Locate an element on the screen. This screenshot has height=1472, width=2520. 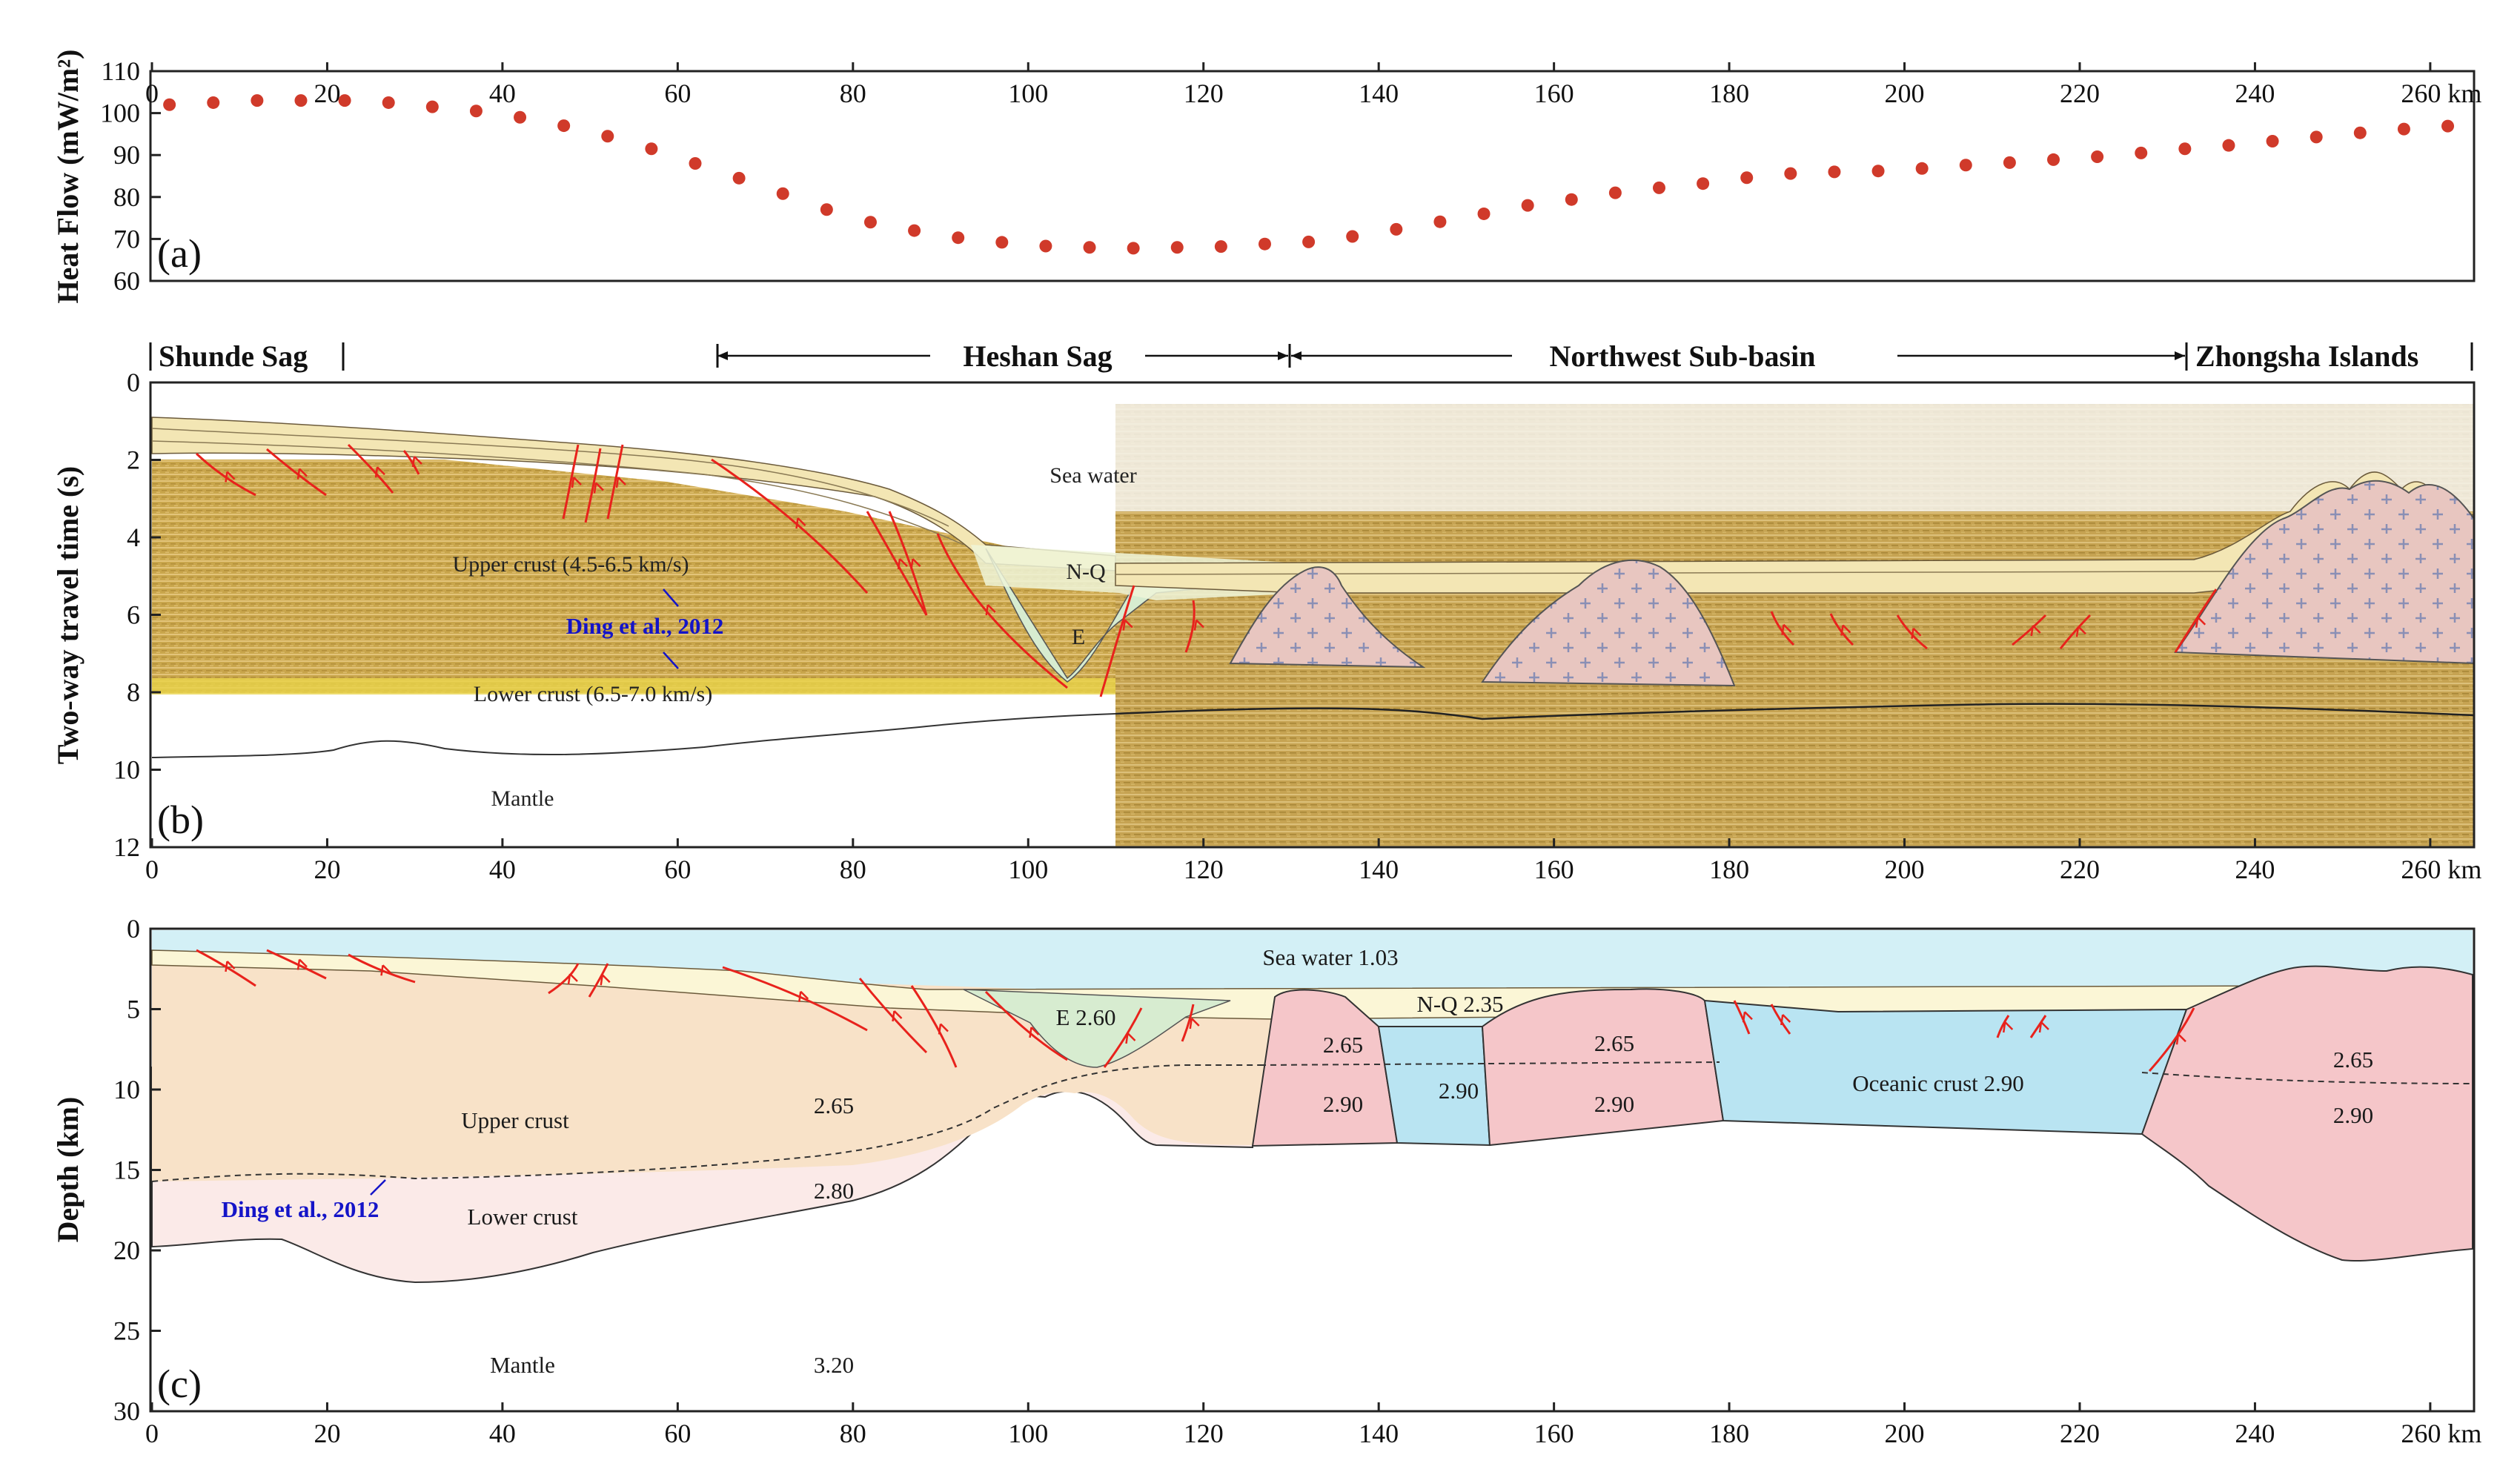
panel-b-xtick-label: 100 is located at coordinates (1028, 869).